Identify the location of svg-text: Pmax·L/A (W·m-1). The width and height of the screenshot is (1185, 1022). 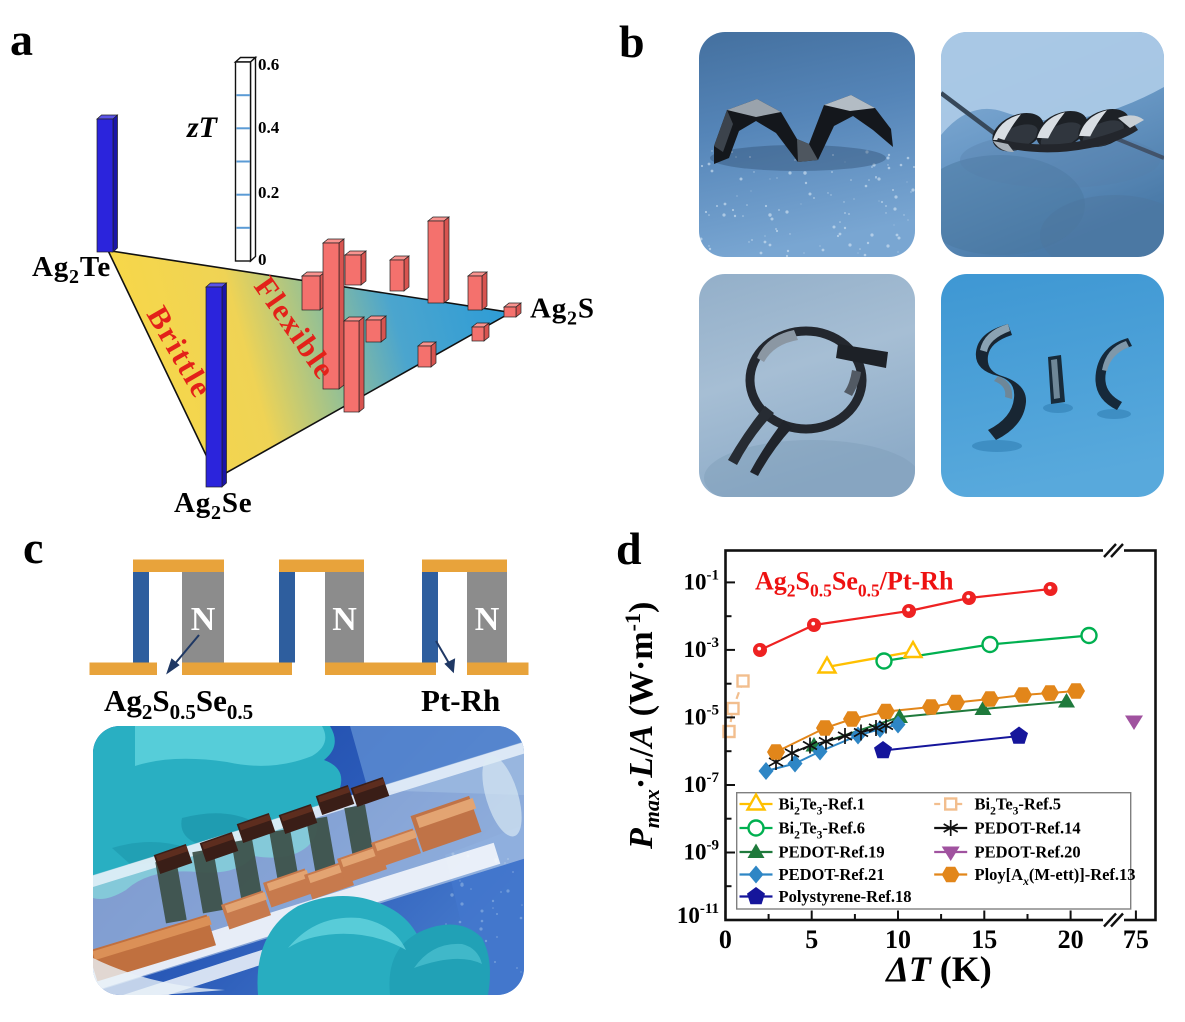
(642, 726).